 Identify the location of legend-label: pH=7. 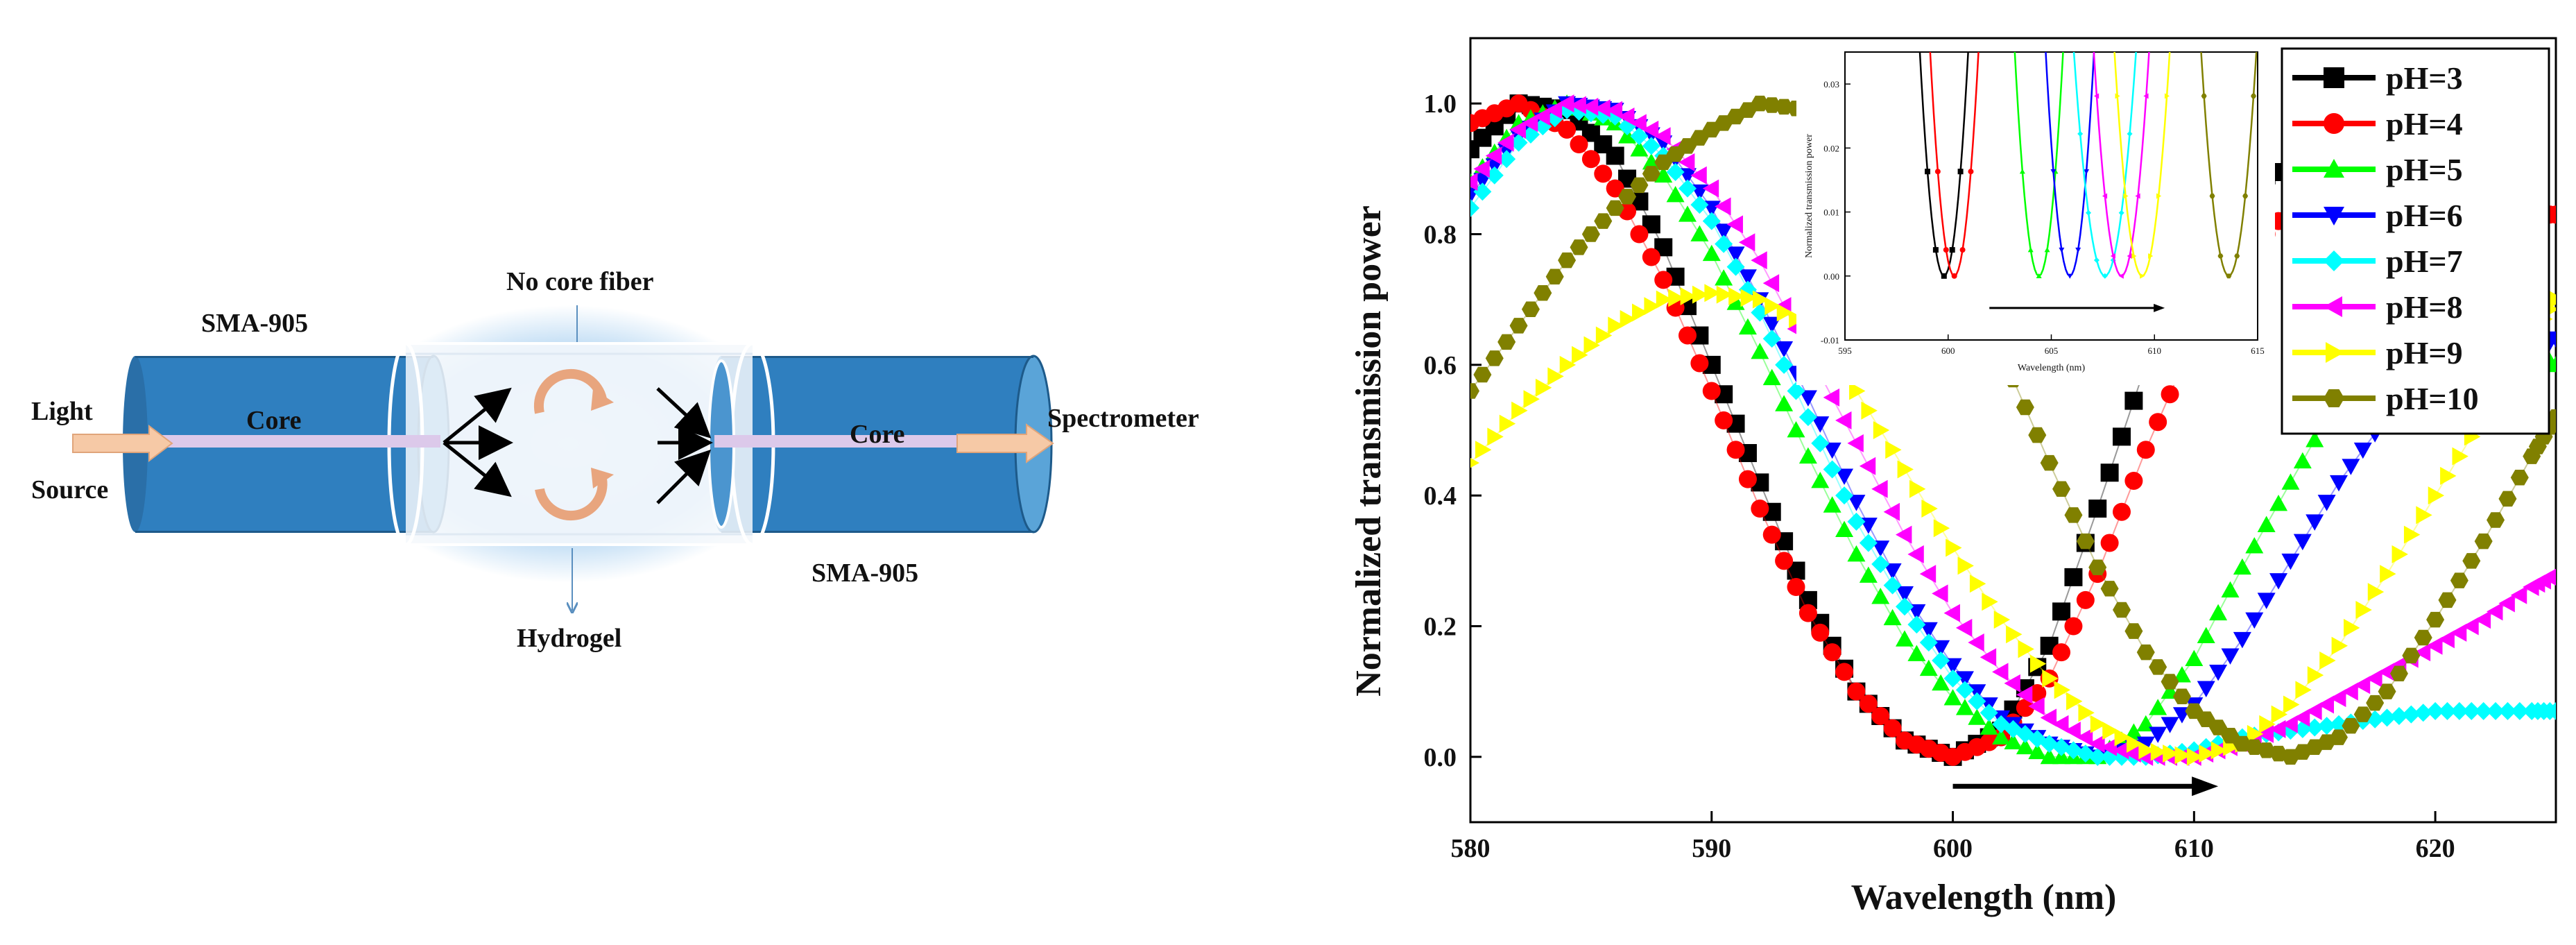
(2424, 261).